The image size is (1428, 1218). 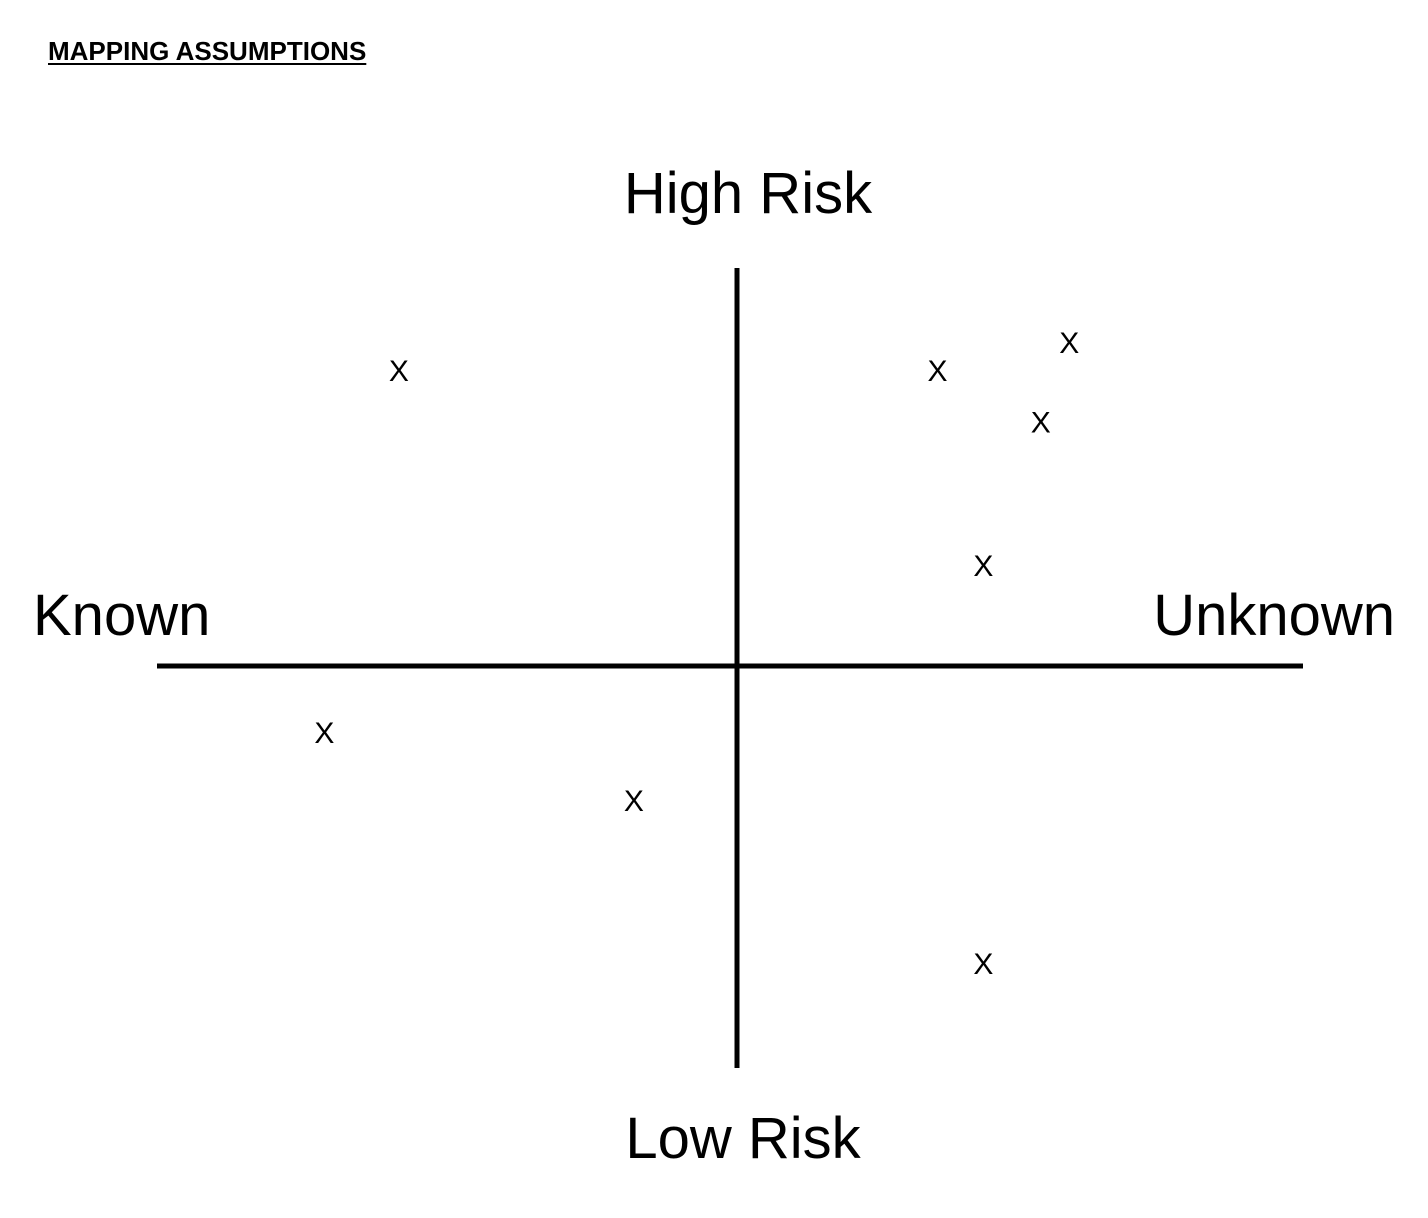 I want to click on assumption-point-1: X, so click(x=399, y=371).